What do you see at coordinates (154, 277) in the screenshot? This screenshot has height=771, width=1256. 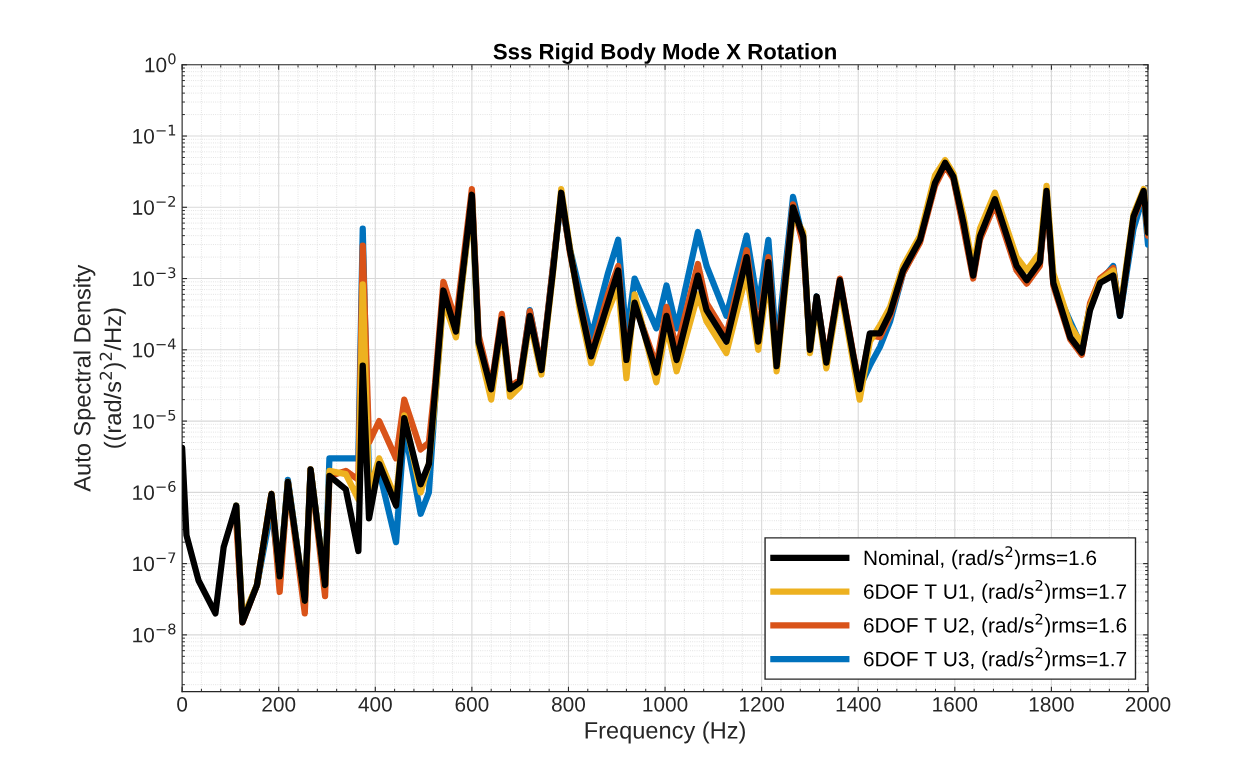 I see `y-tick-label: 10$^{−3}$` at bounding box center [154, 277].